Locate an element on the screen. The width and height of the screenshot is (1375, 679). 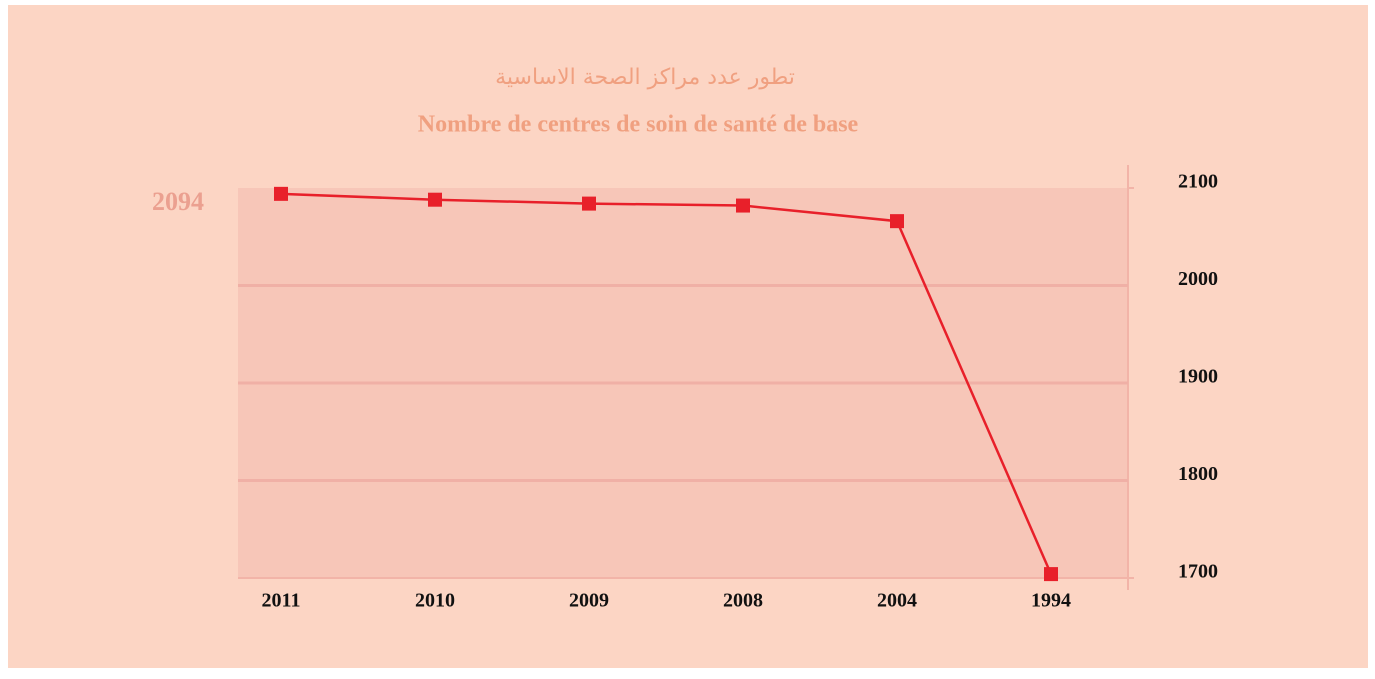
y-tick-label: 2000 is located at coordinates (1198, 279).